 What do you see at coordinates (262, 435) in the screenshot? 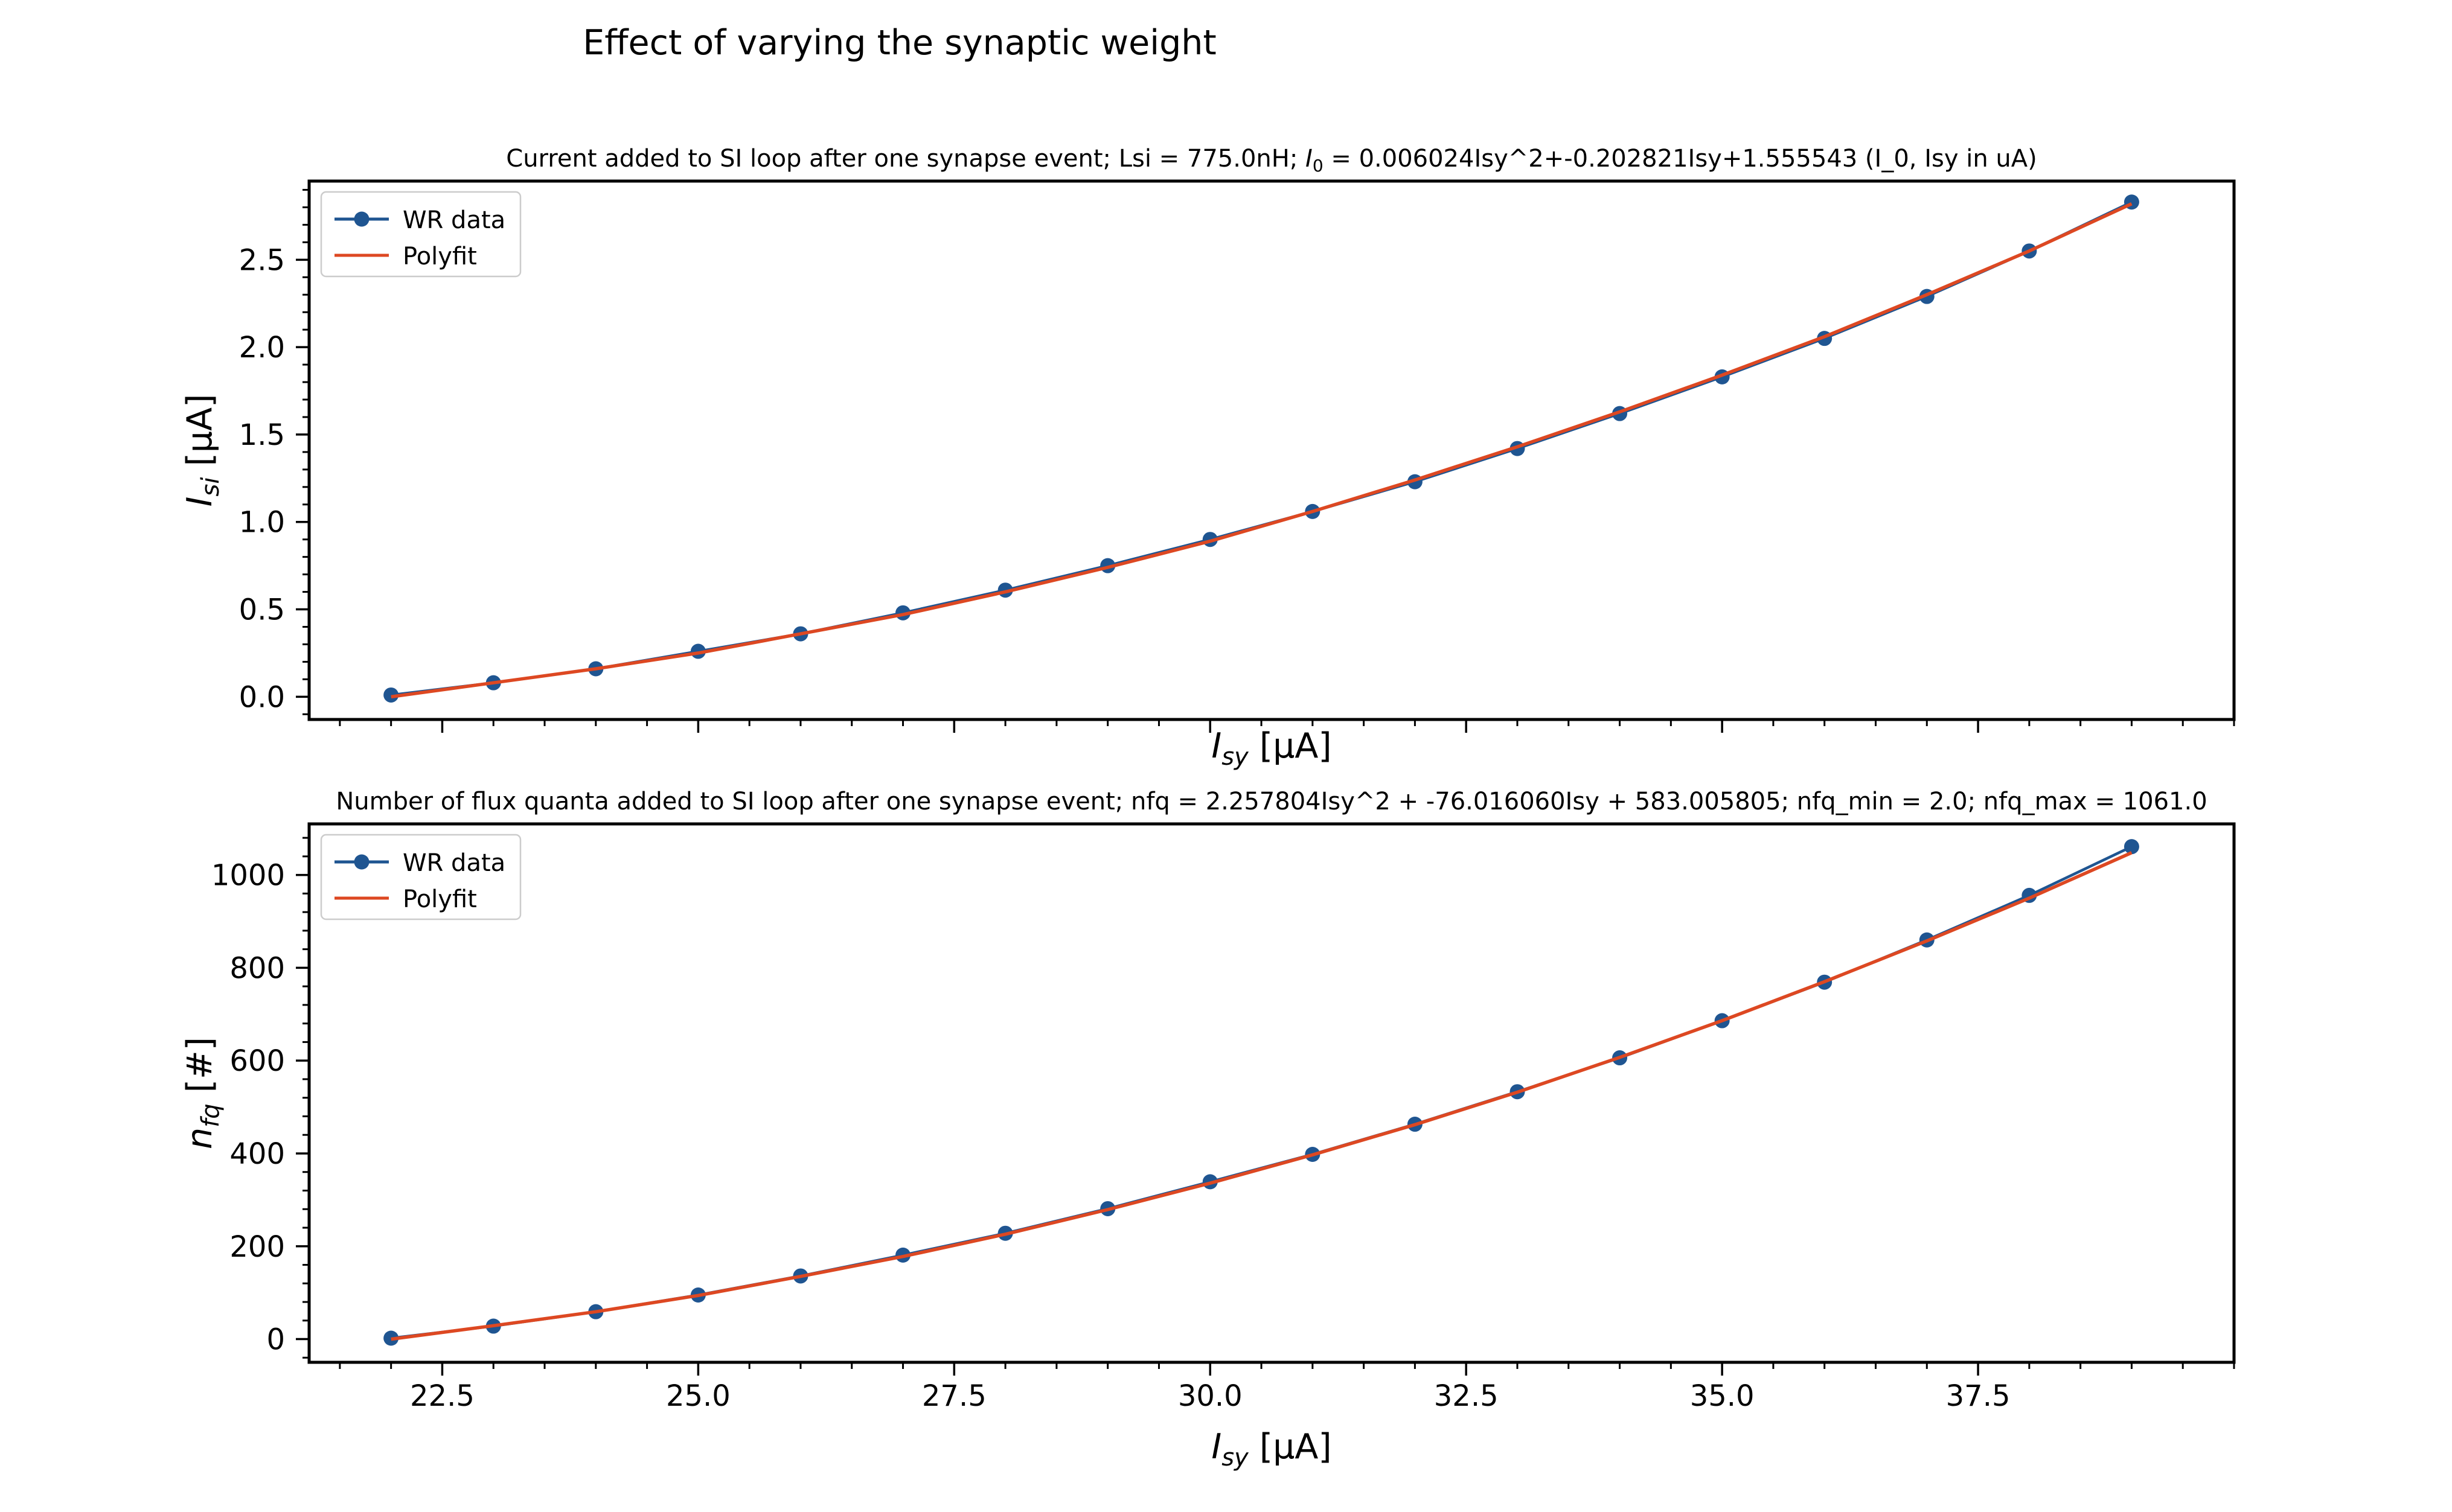
I see `y-tick-label: 1.5` at bounding box center [262, 435].